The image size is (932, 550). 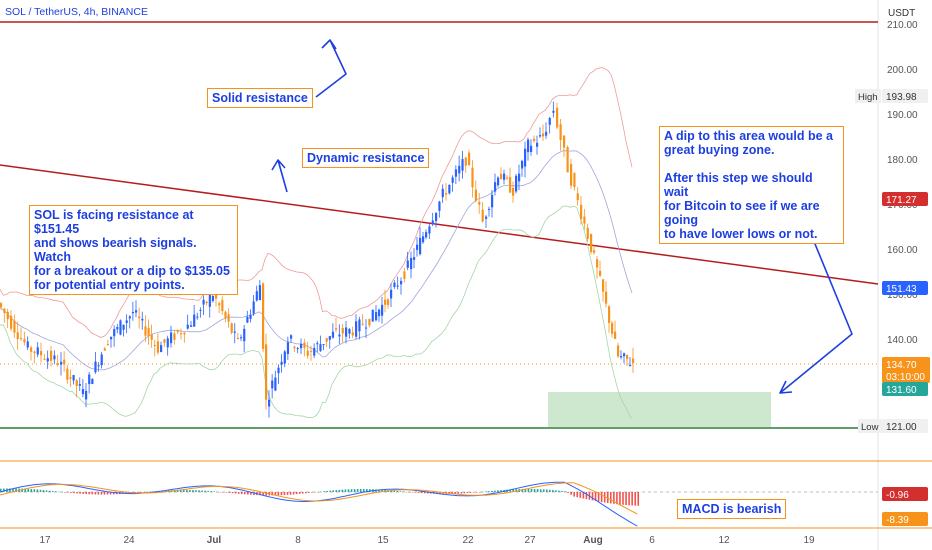 What do you see at coordinates (76, 12) in the screenshot?
I see `chart-title: SOL / TetherUS, 4h, BINANCE` at bounding box center [76, 12].